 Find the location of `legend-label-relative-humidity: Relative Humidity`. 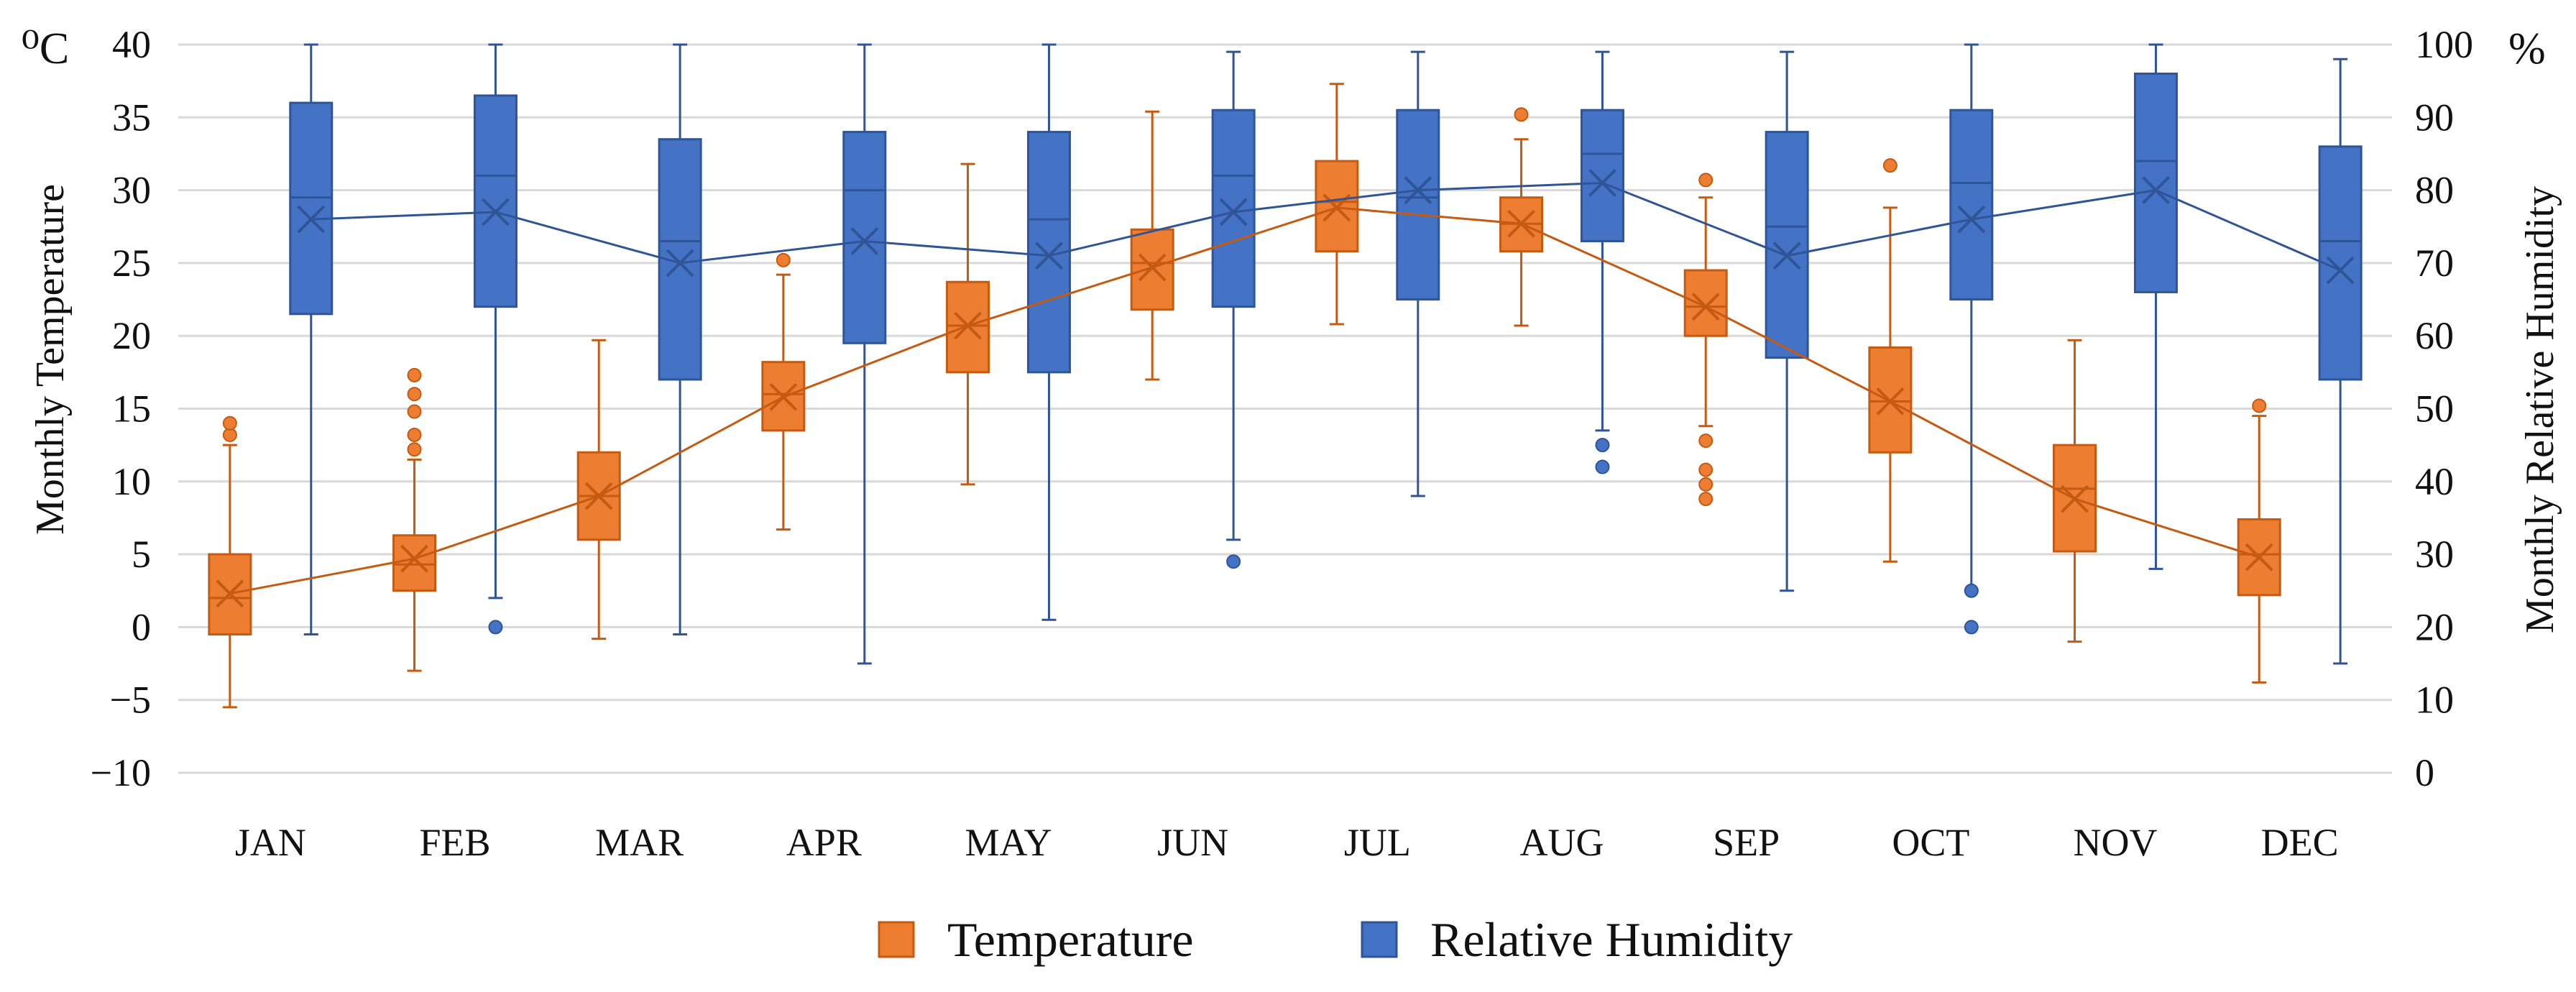

legend-label-relative-humidity: Relative Humidity is located at coordinates (1611, 939).